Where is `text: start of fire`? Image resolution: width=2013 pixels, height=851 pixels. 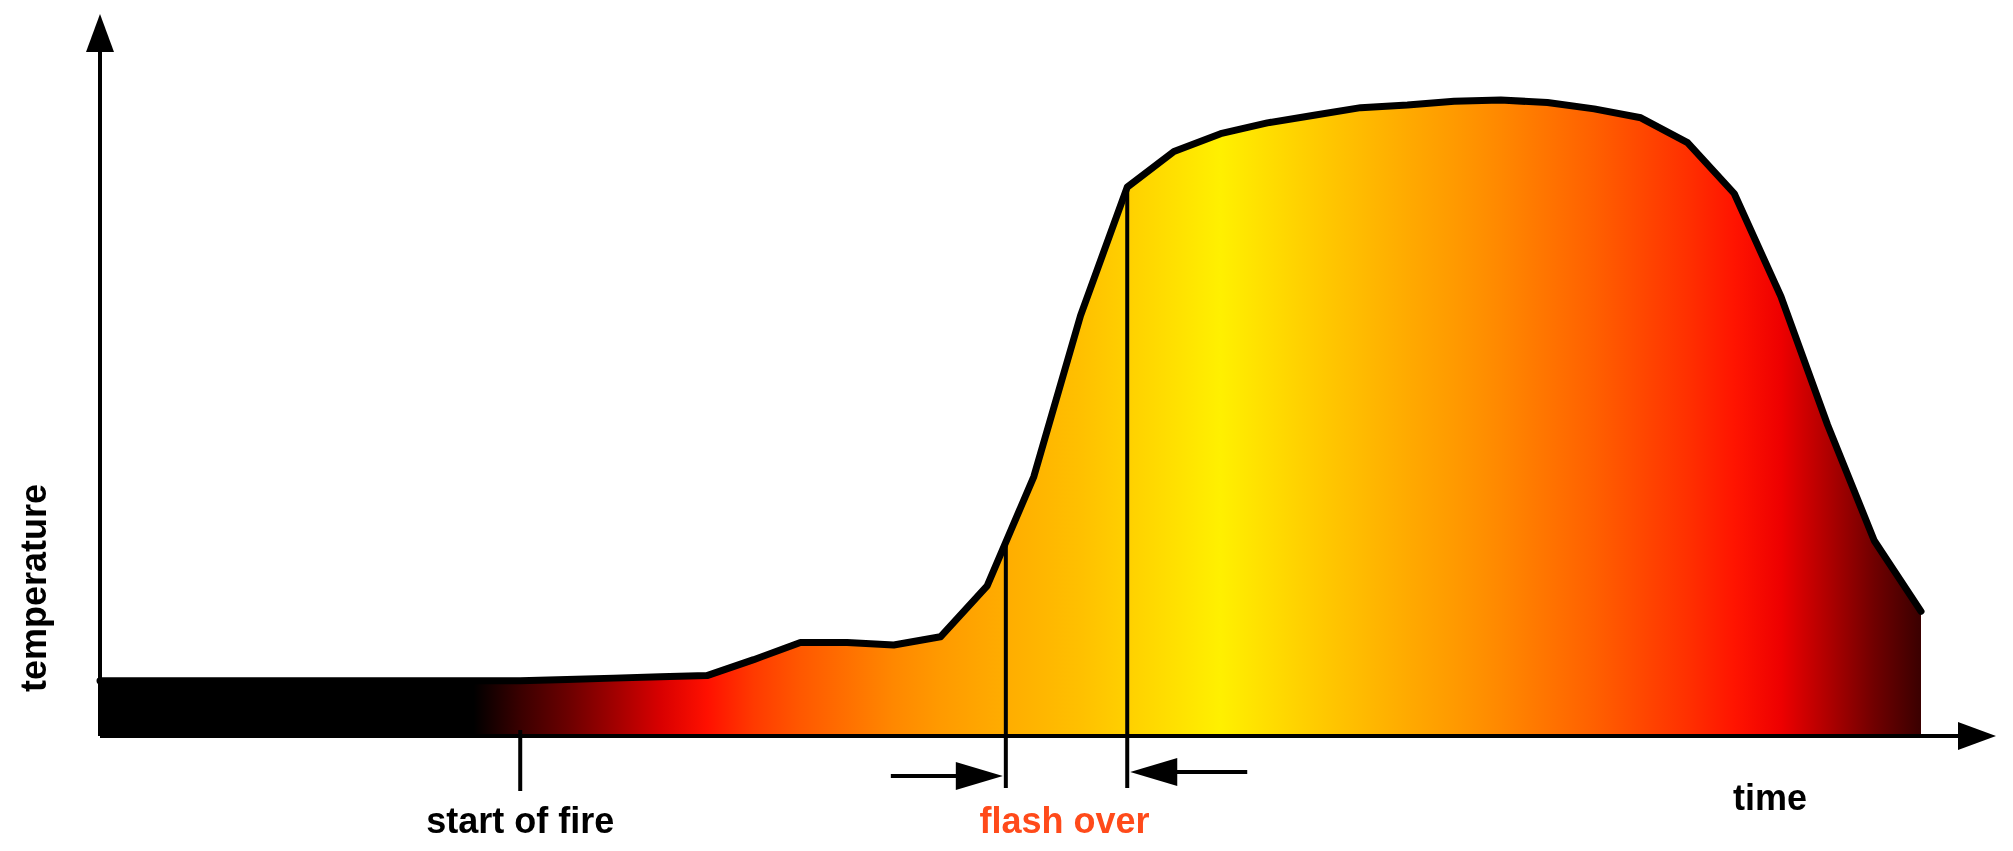
text: start of fire is located at coordinates (520, 820).